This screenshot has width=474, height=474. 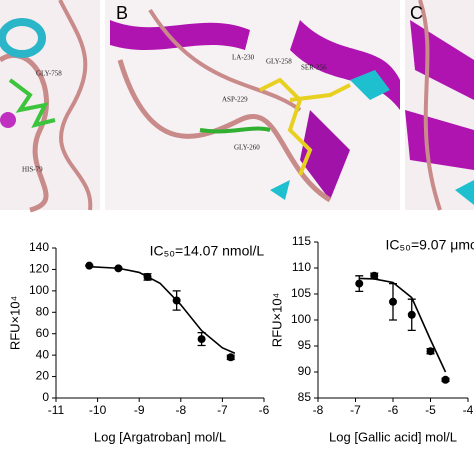 I want to click on panel-a, so click(x=50, y=105).